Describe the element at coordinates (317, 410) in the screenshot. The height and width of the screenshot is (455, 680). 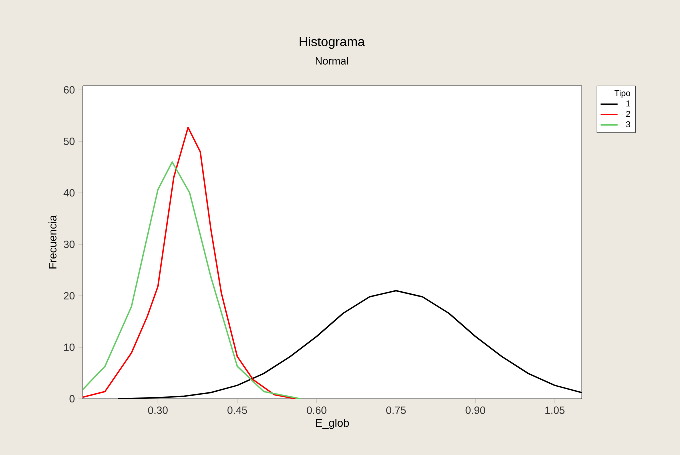
I see `x-tick-label: 0.60` at that location.